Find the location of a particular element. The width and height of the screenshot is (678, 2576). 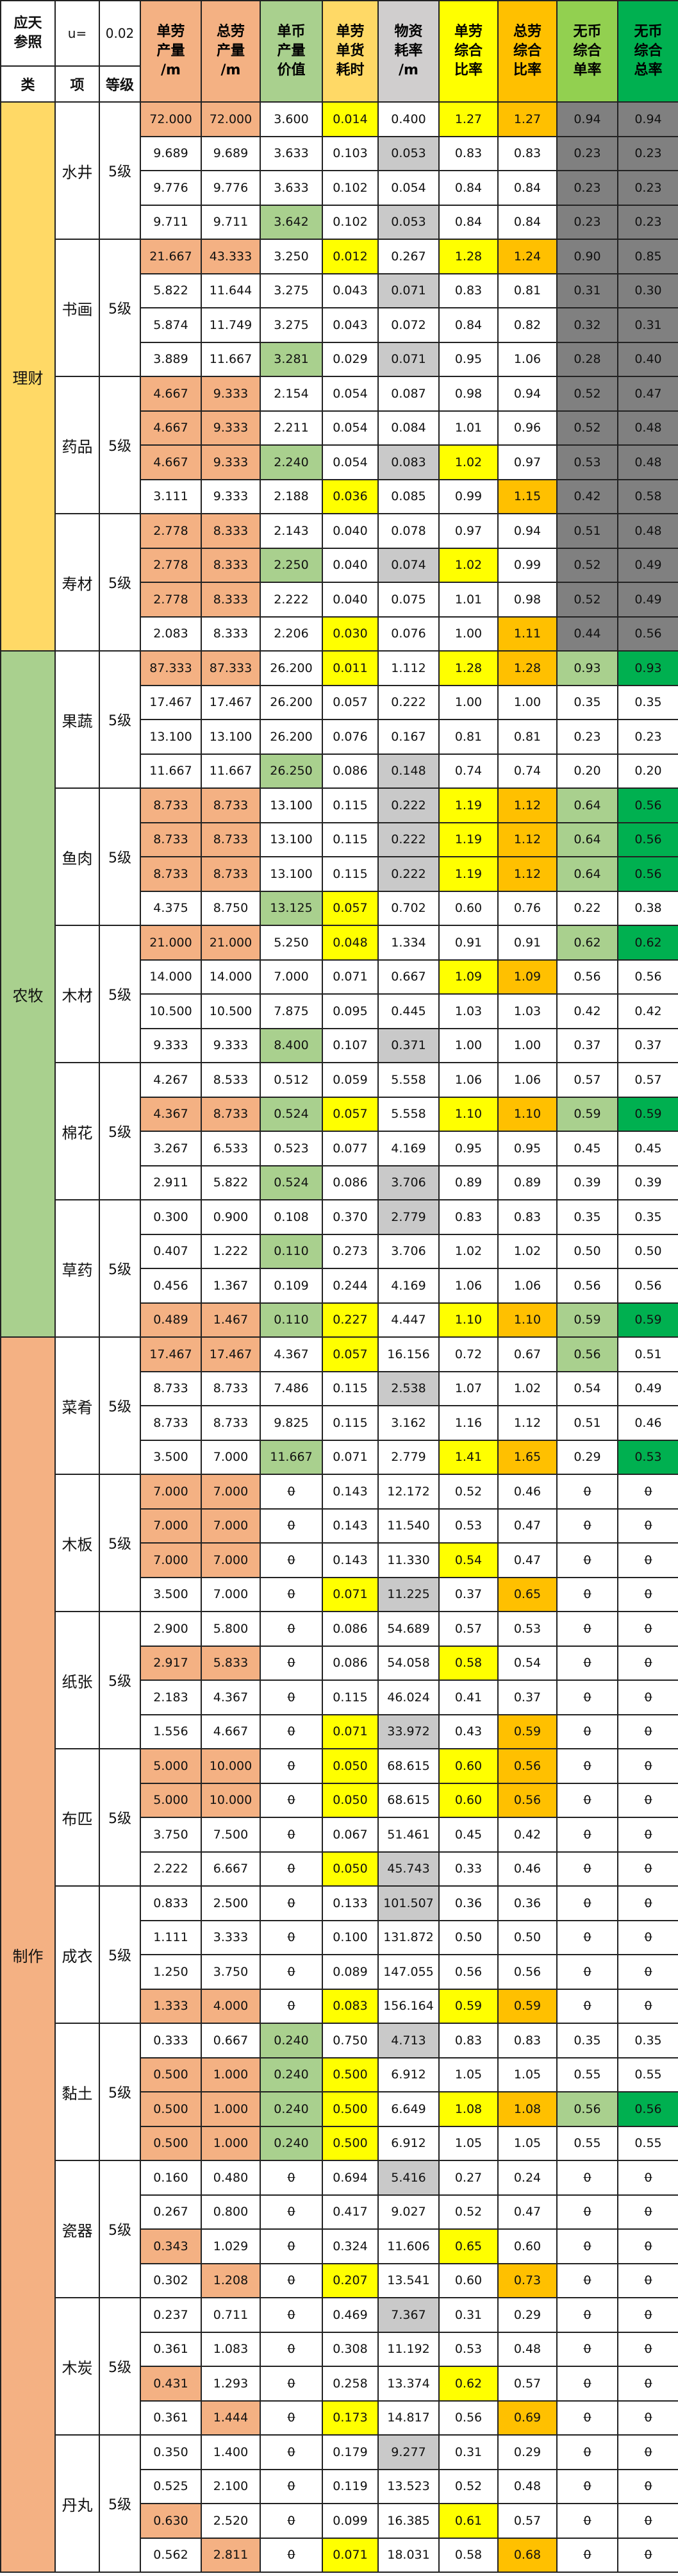

cell: 0.37 is located at coordinates (468, 1594).